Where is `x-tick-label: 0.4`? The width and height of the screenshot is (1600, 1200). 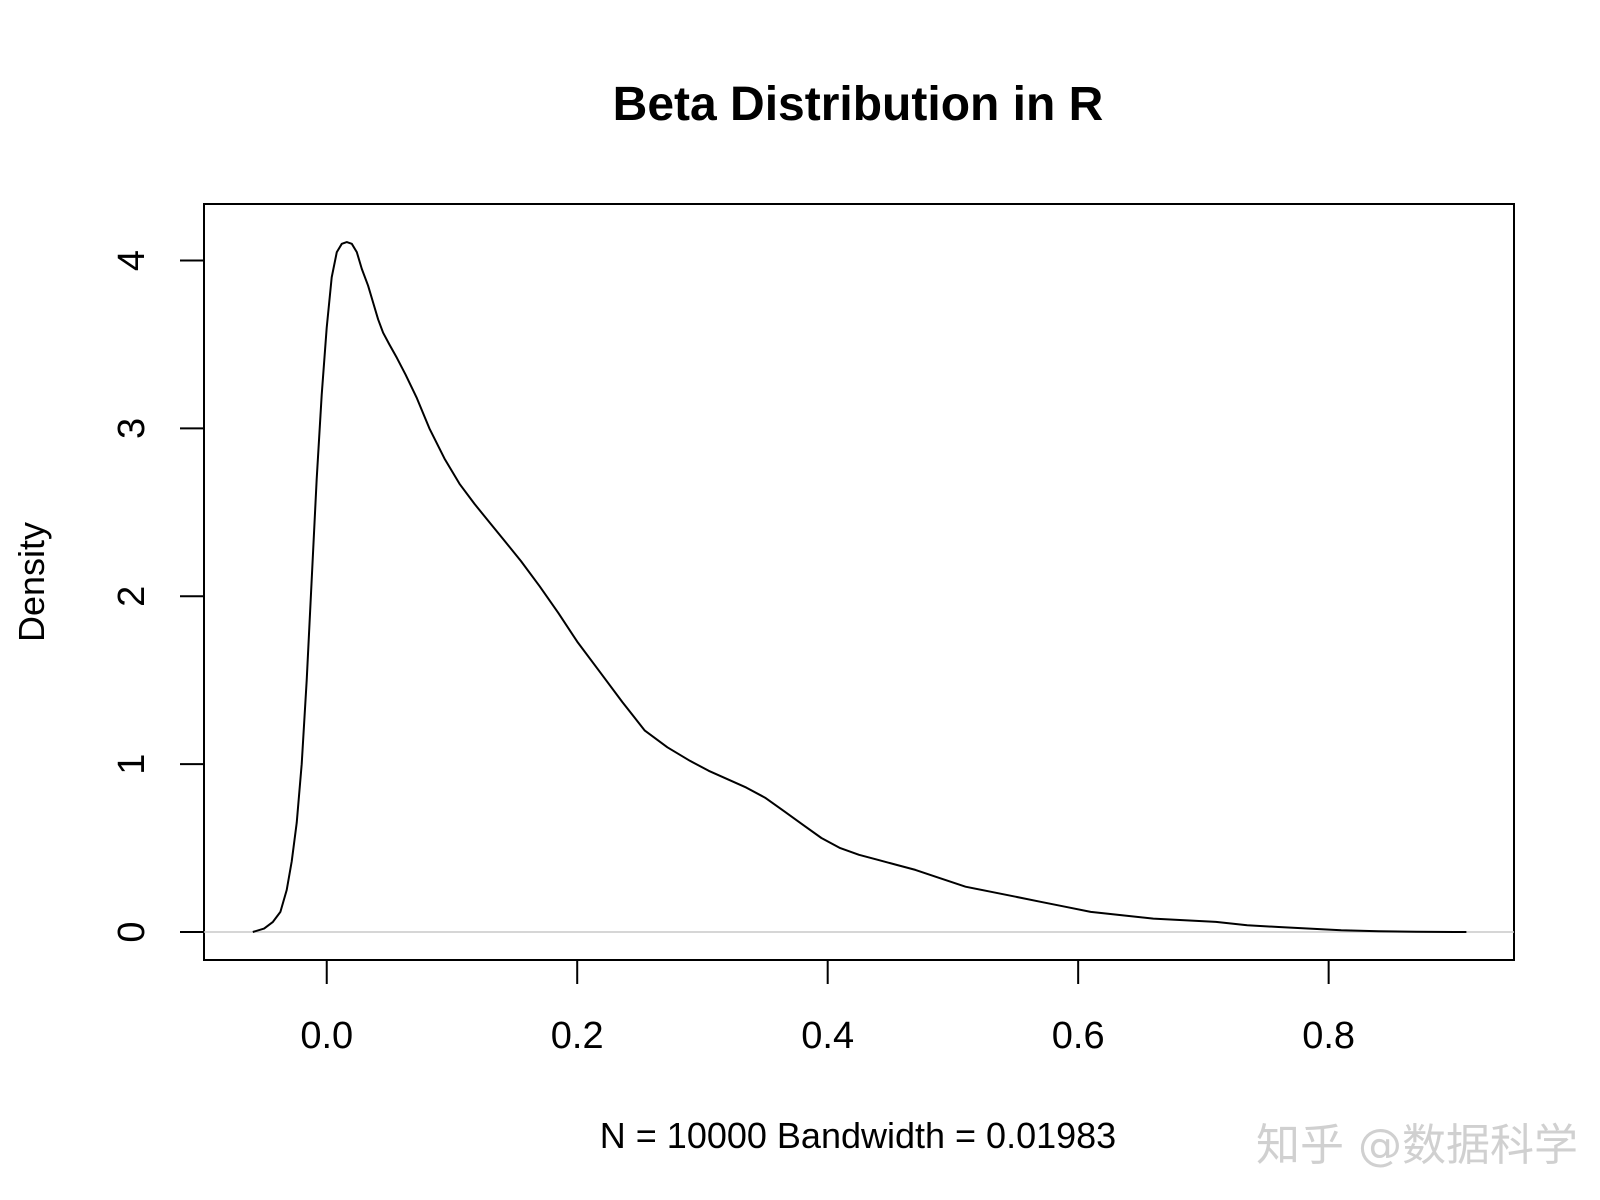
x-tick-label: 0.4 is located at coordinates (827, 1036).